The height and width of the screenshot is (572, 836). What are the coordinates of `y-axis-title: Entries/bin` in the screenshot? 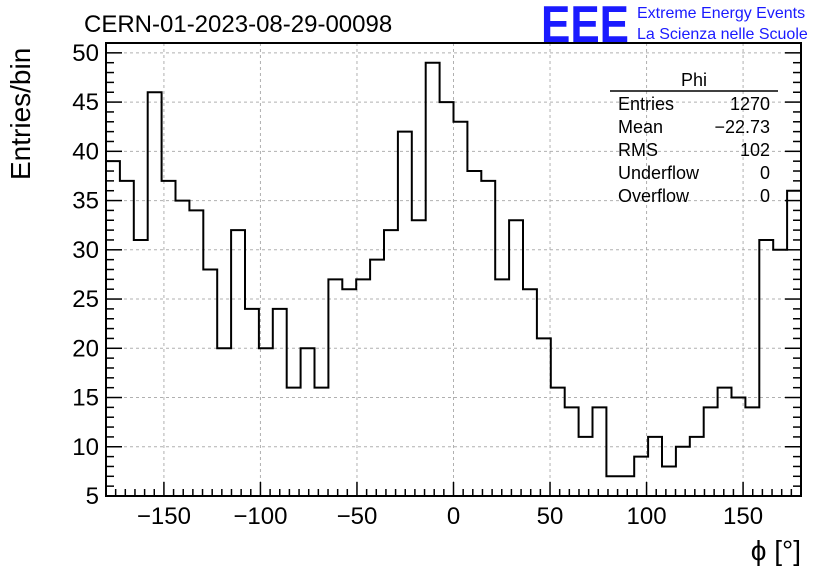 It's located at (20, 114).